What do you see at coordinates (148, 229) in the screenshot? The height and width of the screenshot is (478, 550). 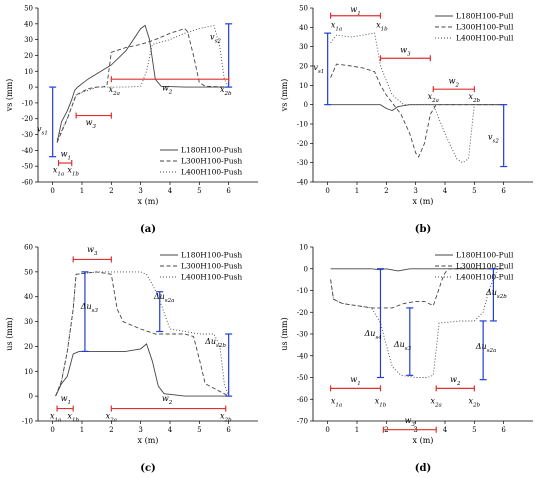 I see `panel-label: (a)` at bounding box center [148, 229].